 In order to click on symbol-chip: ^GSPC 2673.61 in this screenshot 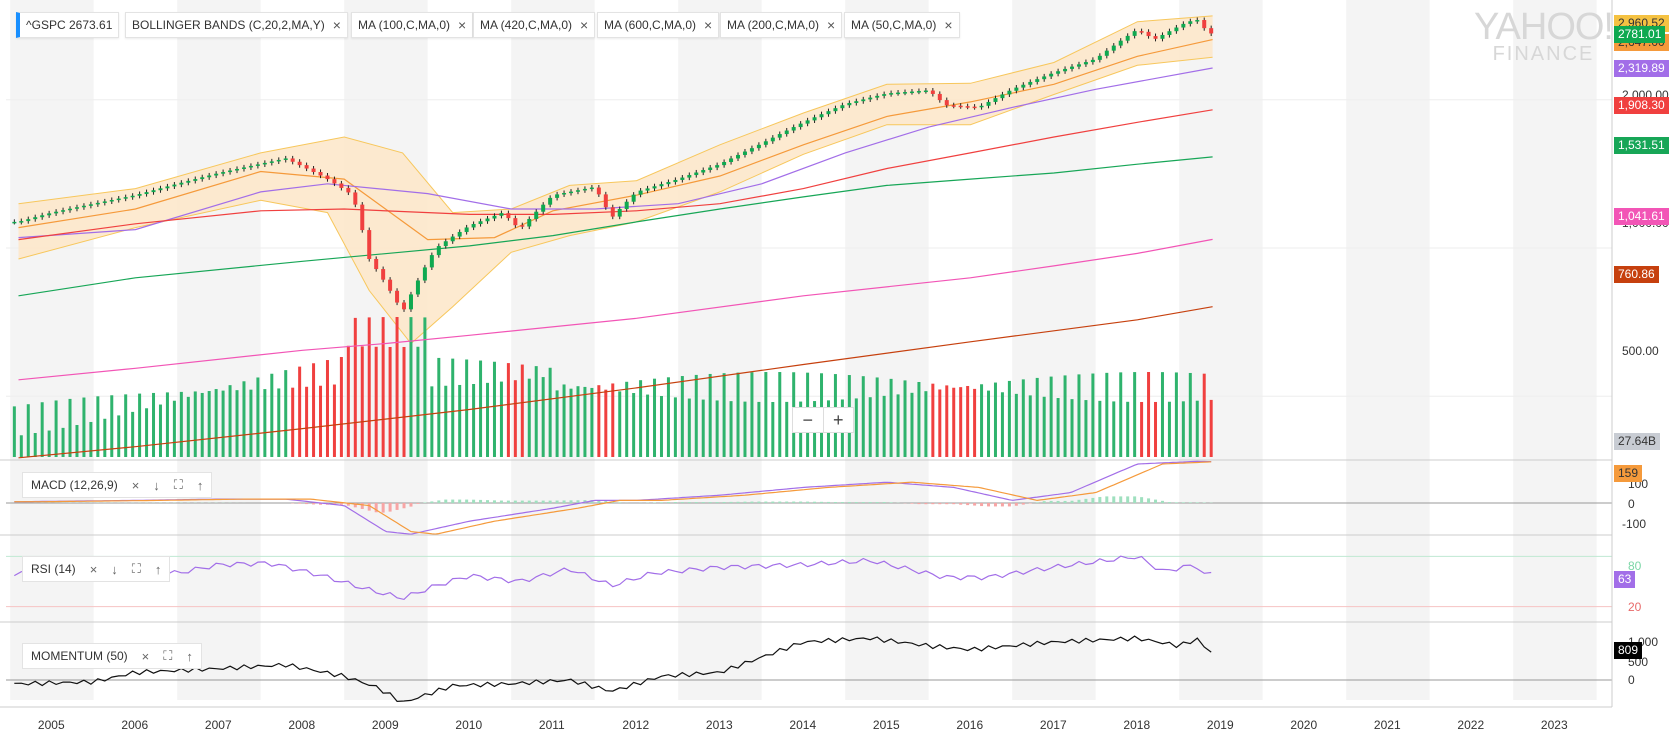, I will do `click(68, 25)`.